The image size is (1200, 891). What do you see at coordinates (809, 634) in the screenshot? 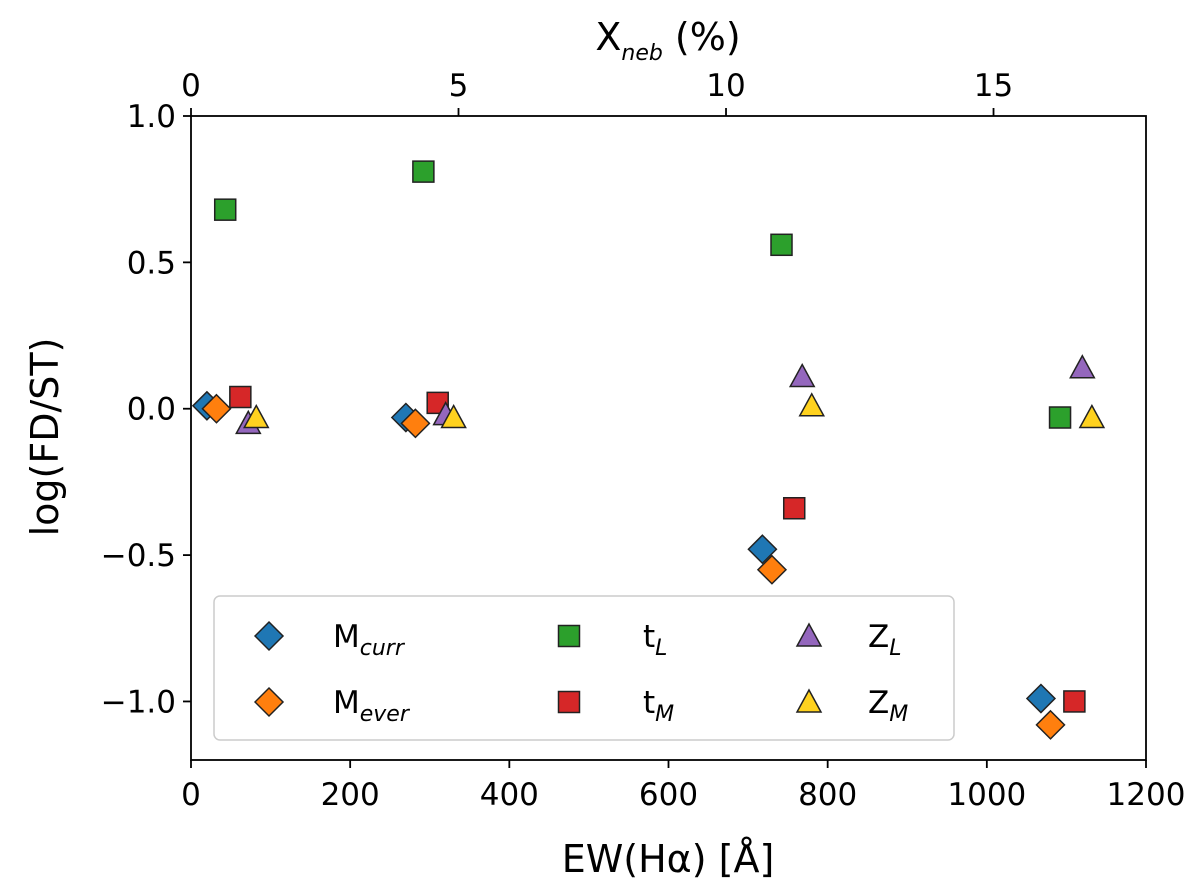
I see `legend-marker-z-l` at bounding box center [809, 634].